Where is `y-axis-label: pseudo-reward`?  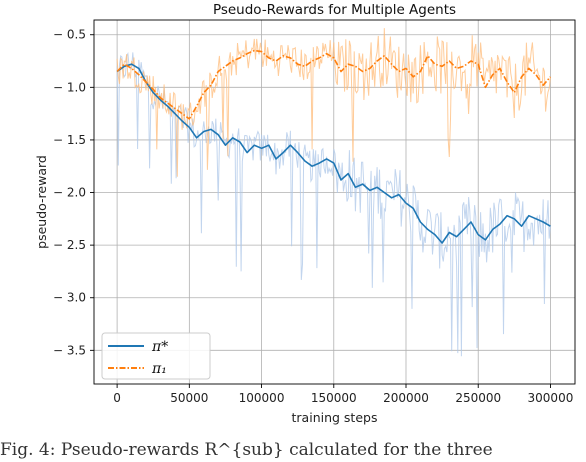 y-axis-label: pseudo-reward is located at coordinates (41, 202).